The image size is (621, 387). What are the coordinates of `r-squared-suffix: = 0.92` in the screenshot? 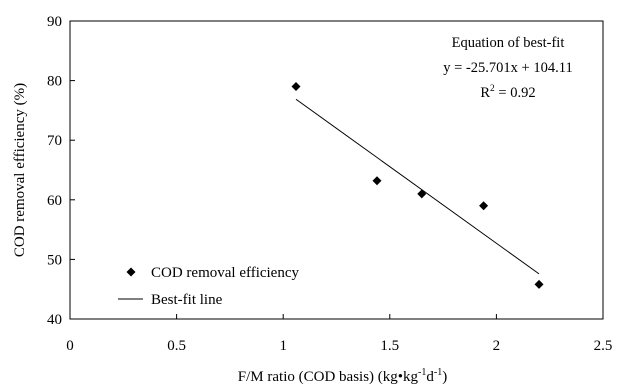 It's located at (515, 93).